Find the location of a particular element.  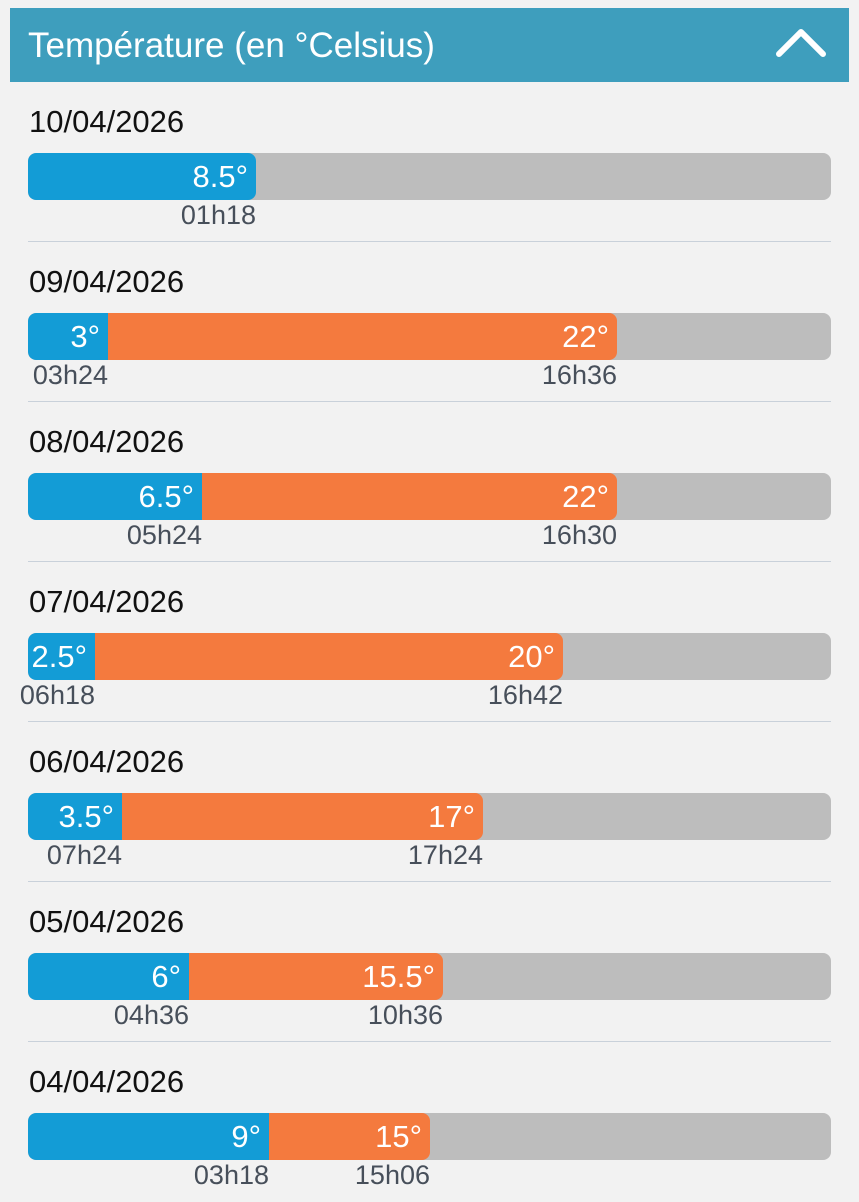

temperature-bar: 6.5° 22° is located at coordinates (429, 496).